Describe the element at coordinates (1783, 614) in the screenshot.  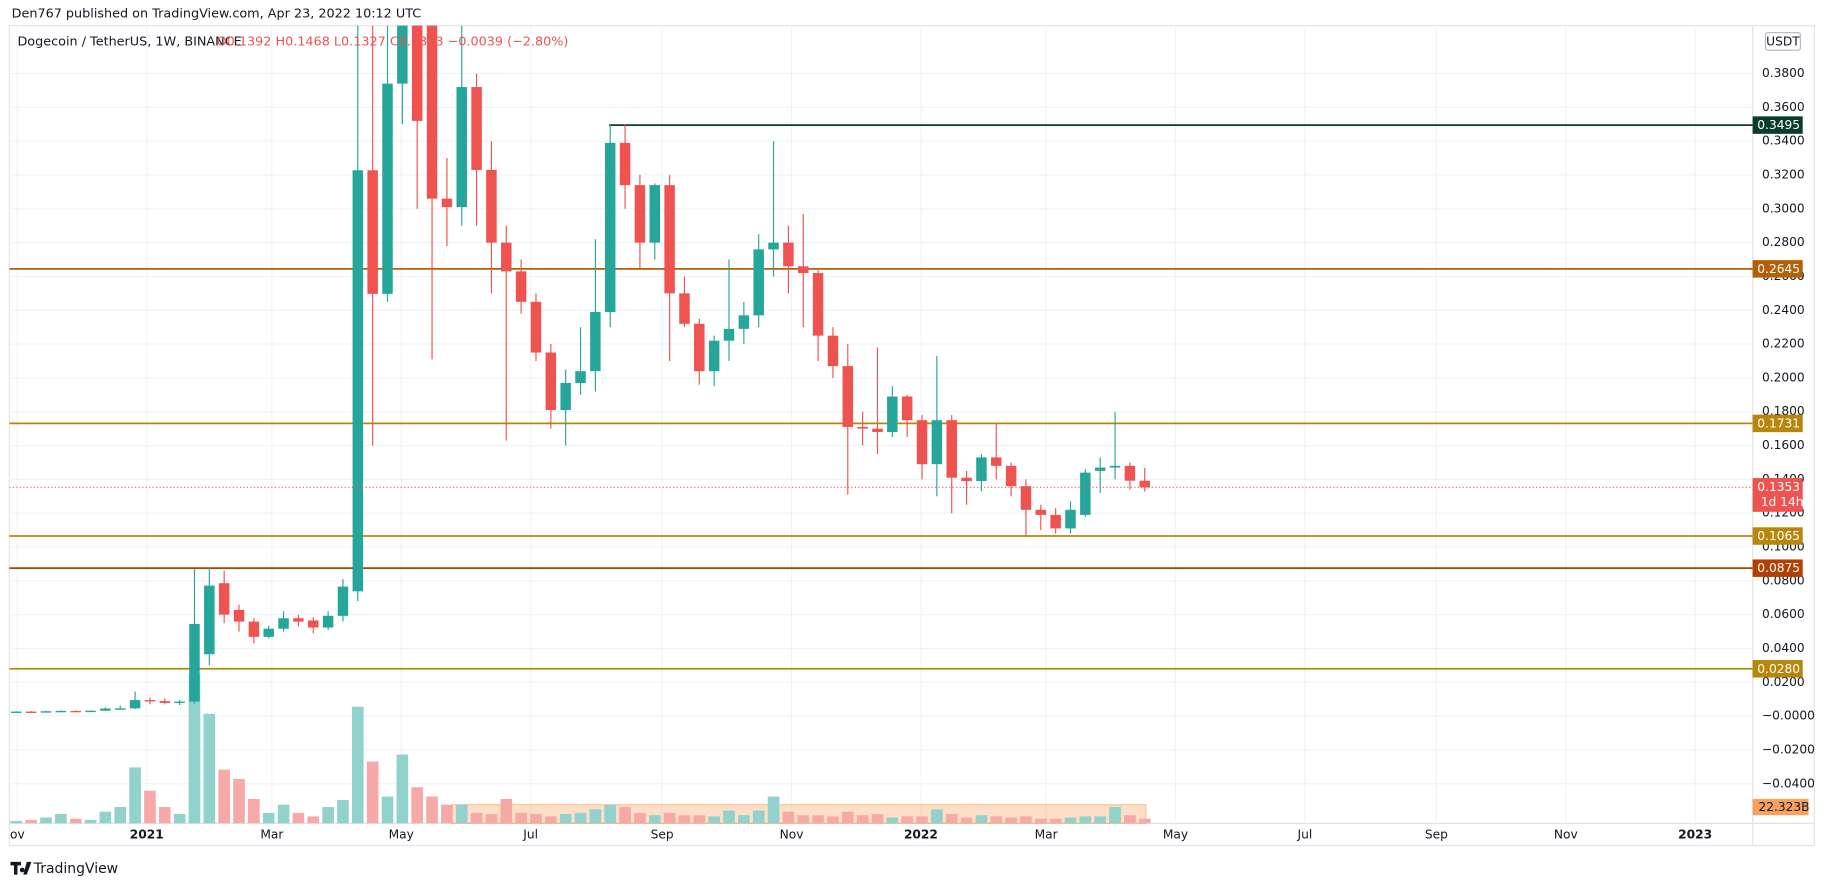
I see `y-tick-label: 0.0600` at that location.